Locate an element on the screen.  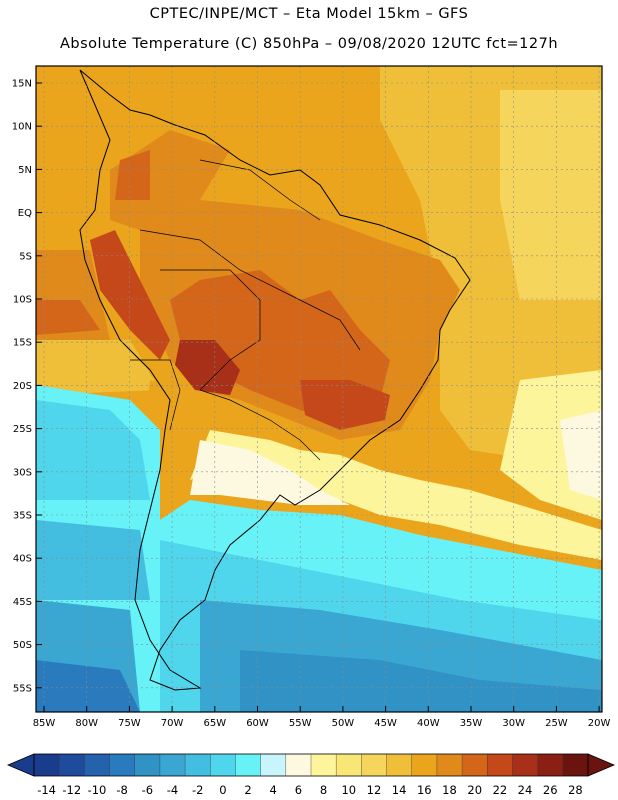
lon-label: 60W is located at coordinates (257, 723).